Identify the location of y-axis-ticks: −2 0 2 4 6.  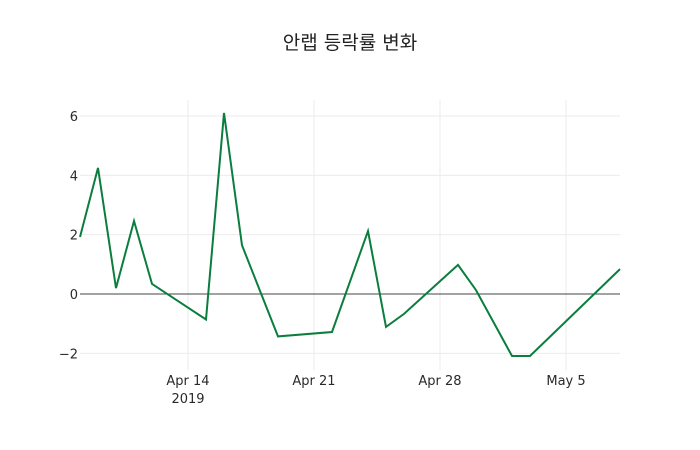
(68, 236).